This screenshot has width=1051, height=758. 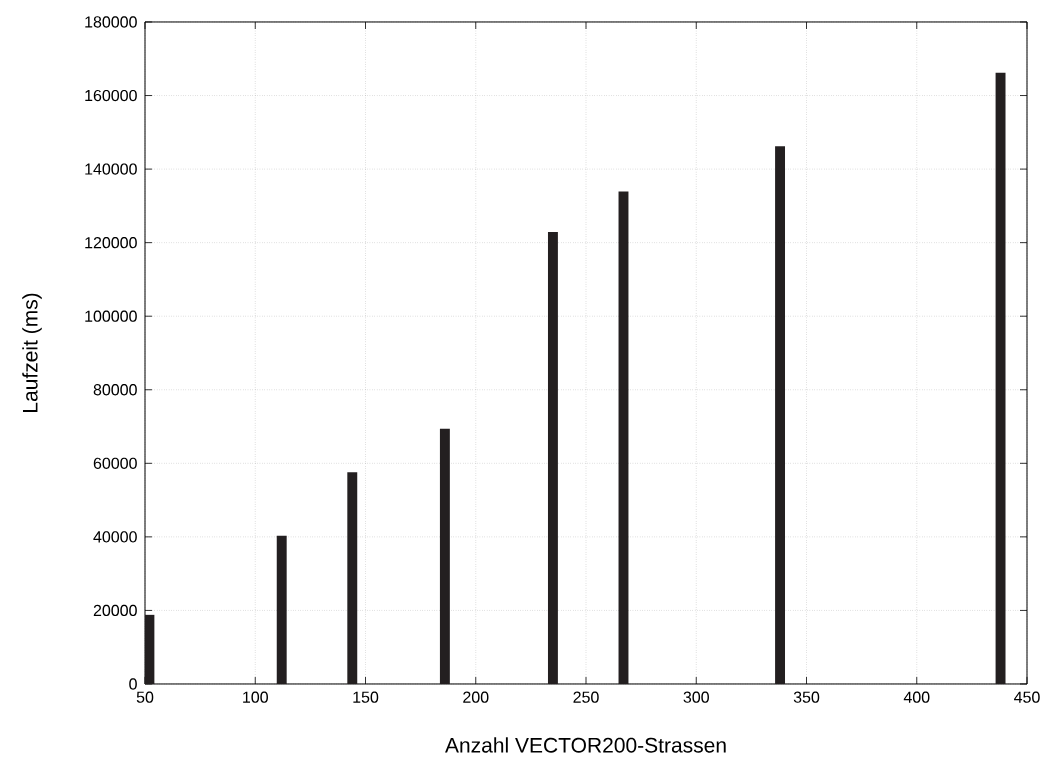 What do you see at coordinates (111, 95) in the screenshot?
I see `y-tick-label: 160000` at bounding box center [111, 95].